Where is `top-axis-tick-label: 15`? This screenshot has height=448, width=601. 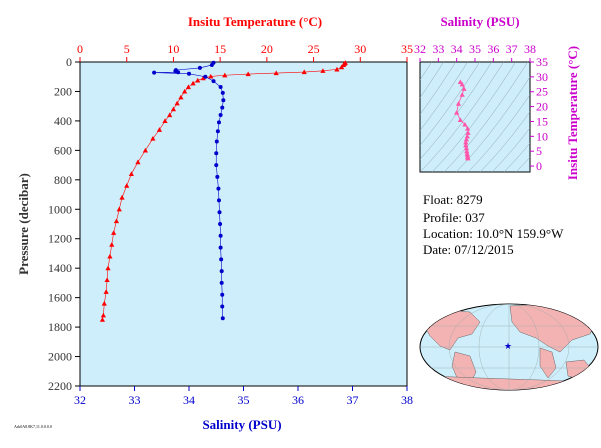
top-axis-tick-label: 15 is located at coordinates (220, 49).